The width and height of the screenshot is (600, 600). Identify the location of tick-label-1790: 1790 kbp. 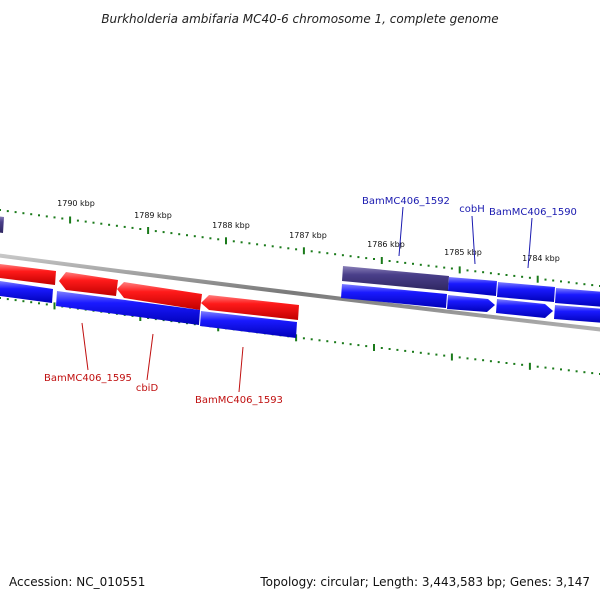
(76, 203).